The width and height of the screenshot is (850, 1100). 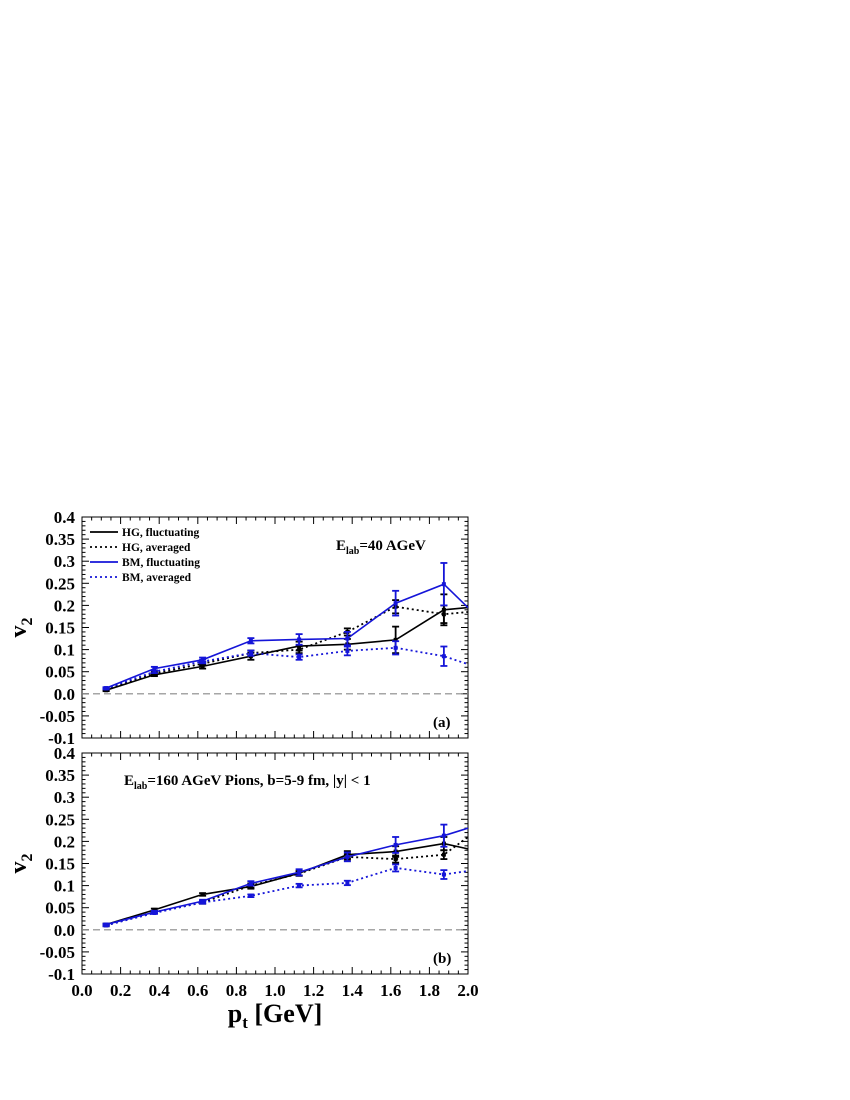 What do you see at coordinates (381, 547) in the screenshot?
I see `energy-annotation: Elab=40 AGeV` at bounding box center [381, 547].